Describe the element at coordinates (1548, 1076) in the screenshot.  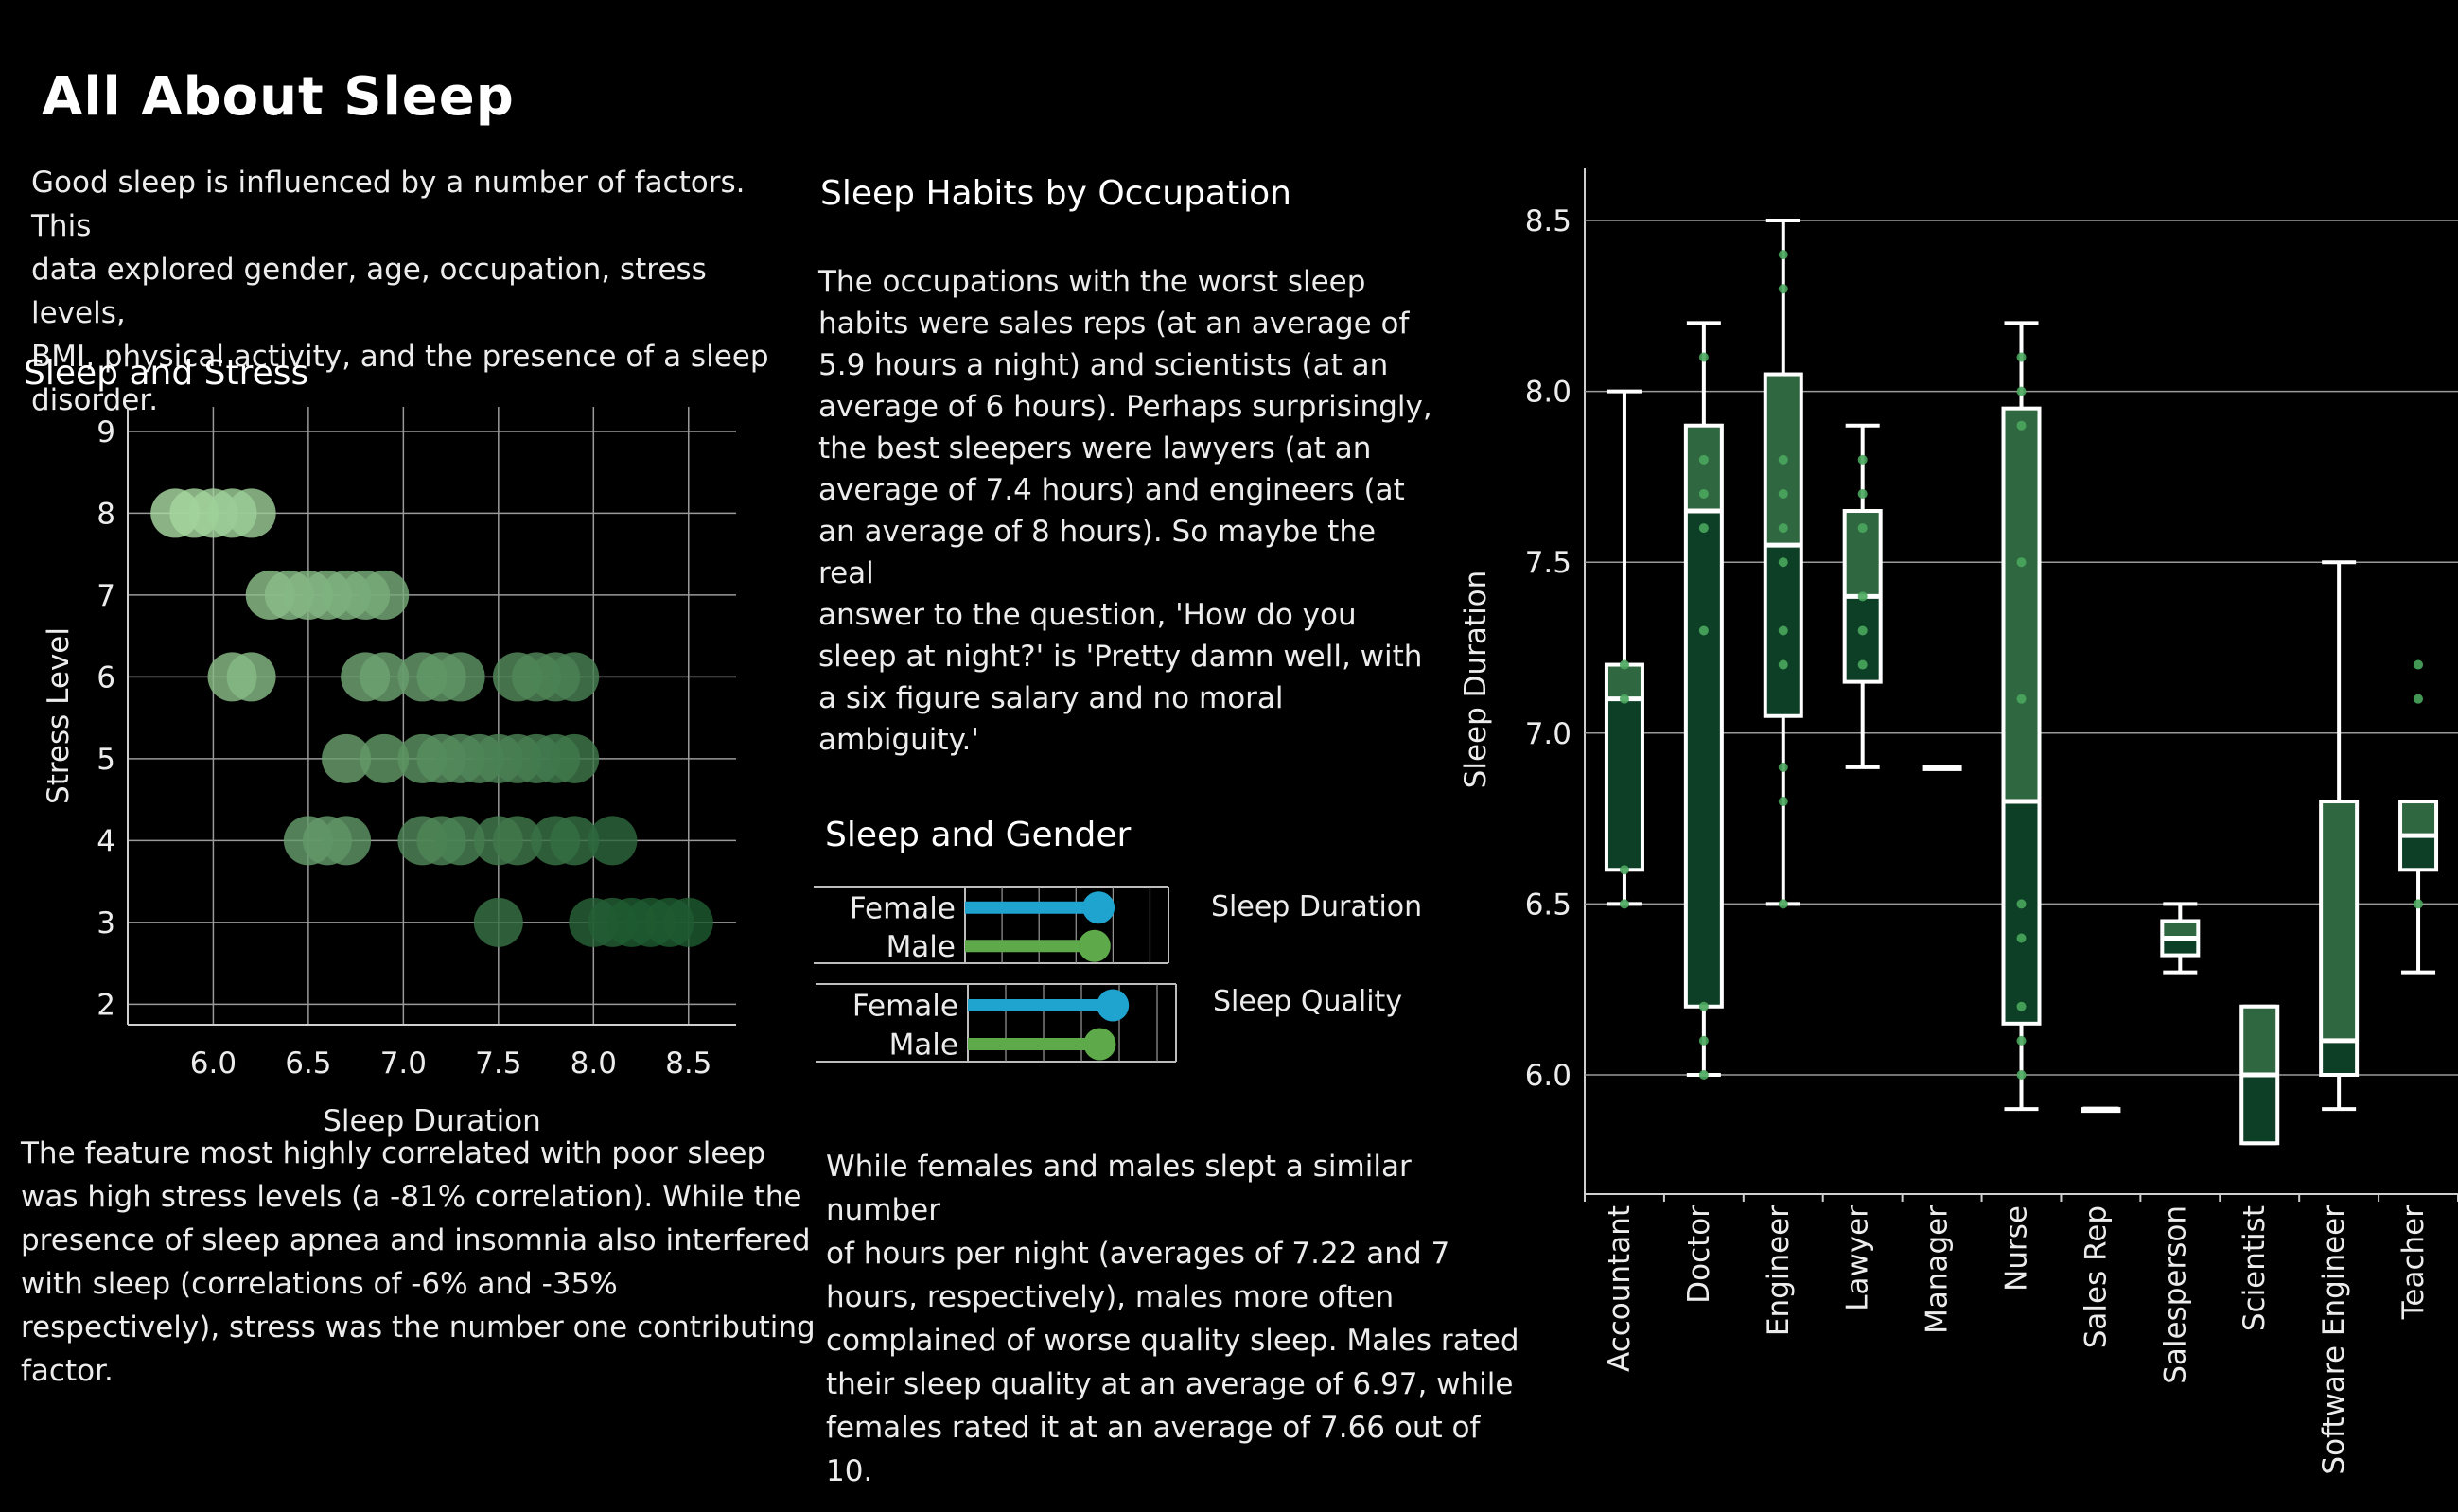
I see `box-y-tick-label: 6.0` at that location.